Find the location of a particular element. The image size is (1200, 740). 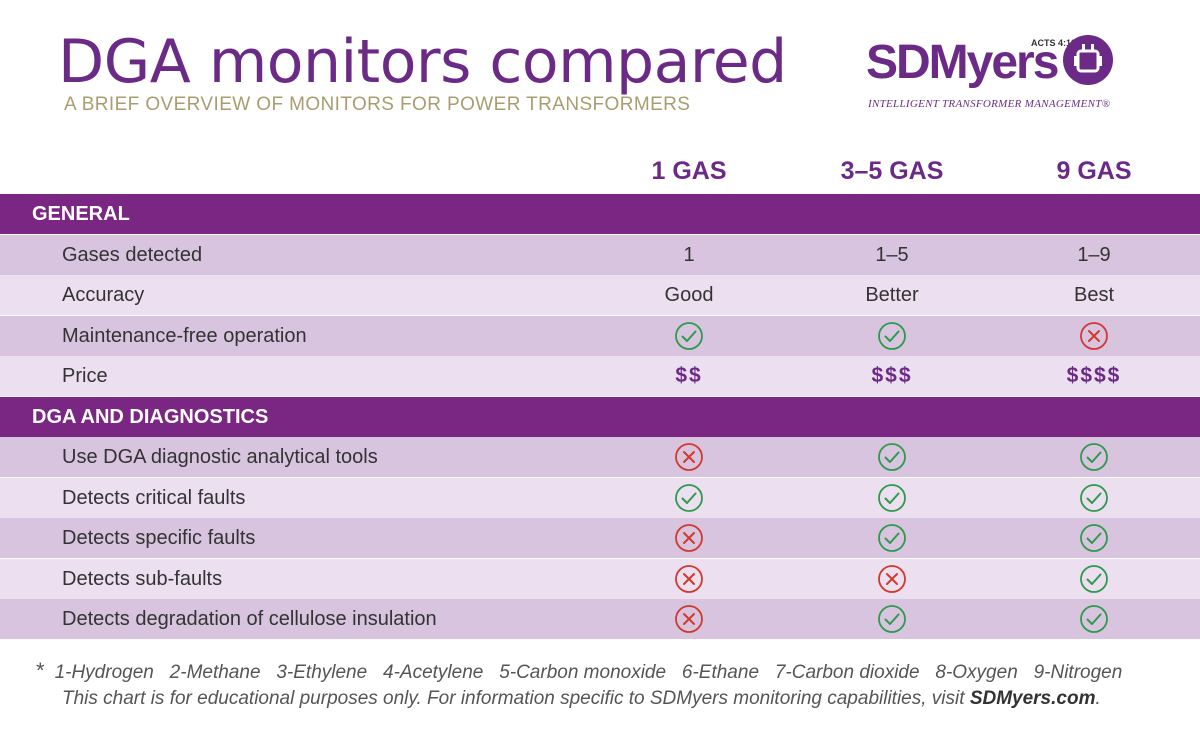

table-row: Gases detected 1 1–5 1–9 is located at coordinates (600, 255).